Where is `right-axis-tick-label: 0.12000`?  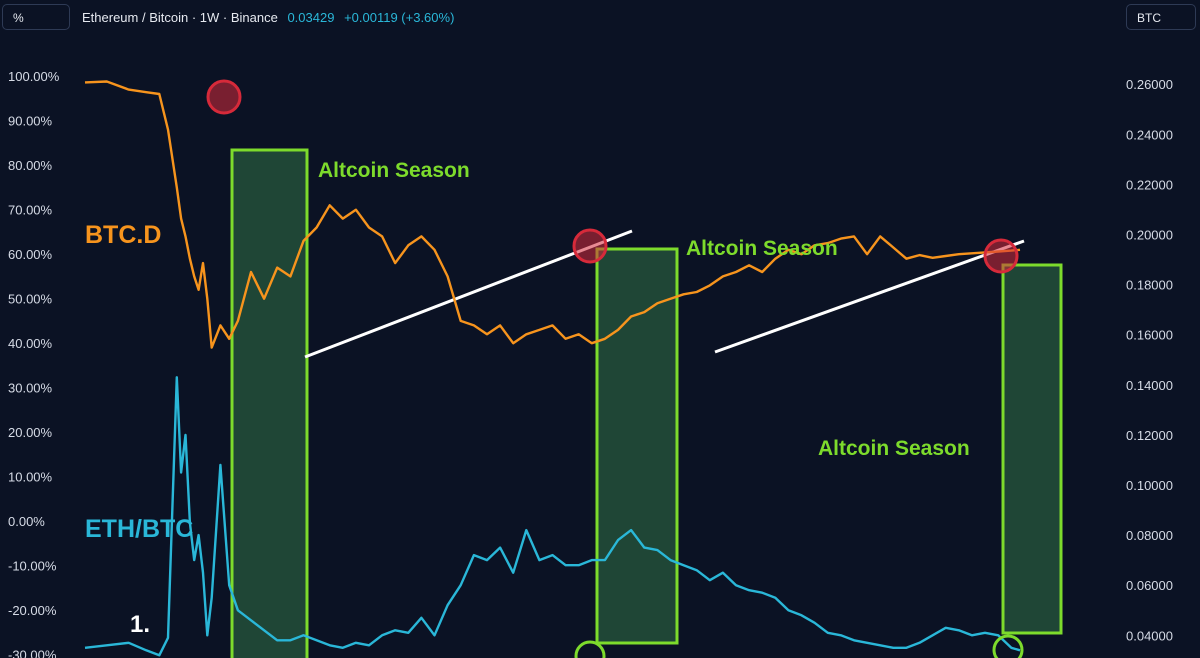
right-axis-tick-label: 0.12000 is located at coordinates (1149, 435).